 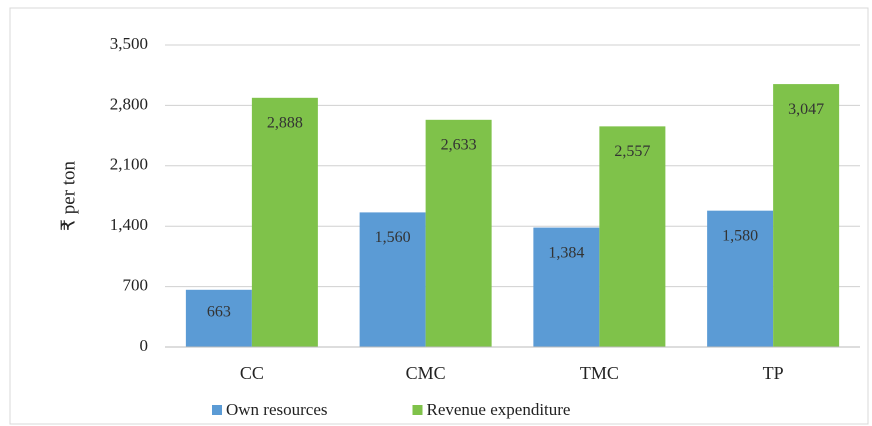 I want to click on data-label: 2,633, so click(x=459, y=144).